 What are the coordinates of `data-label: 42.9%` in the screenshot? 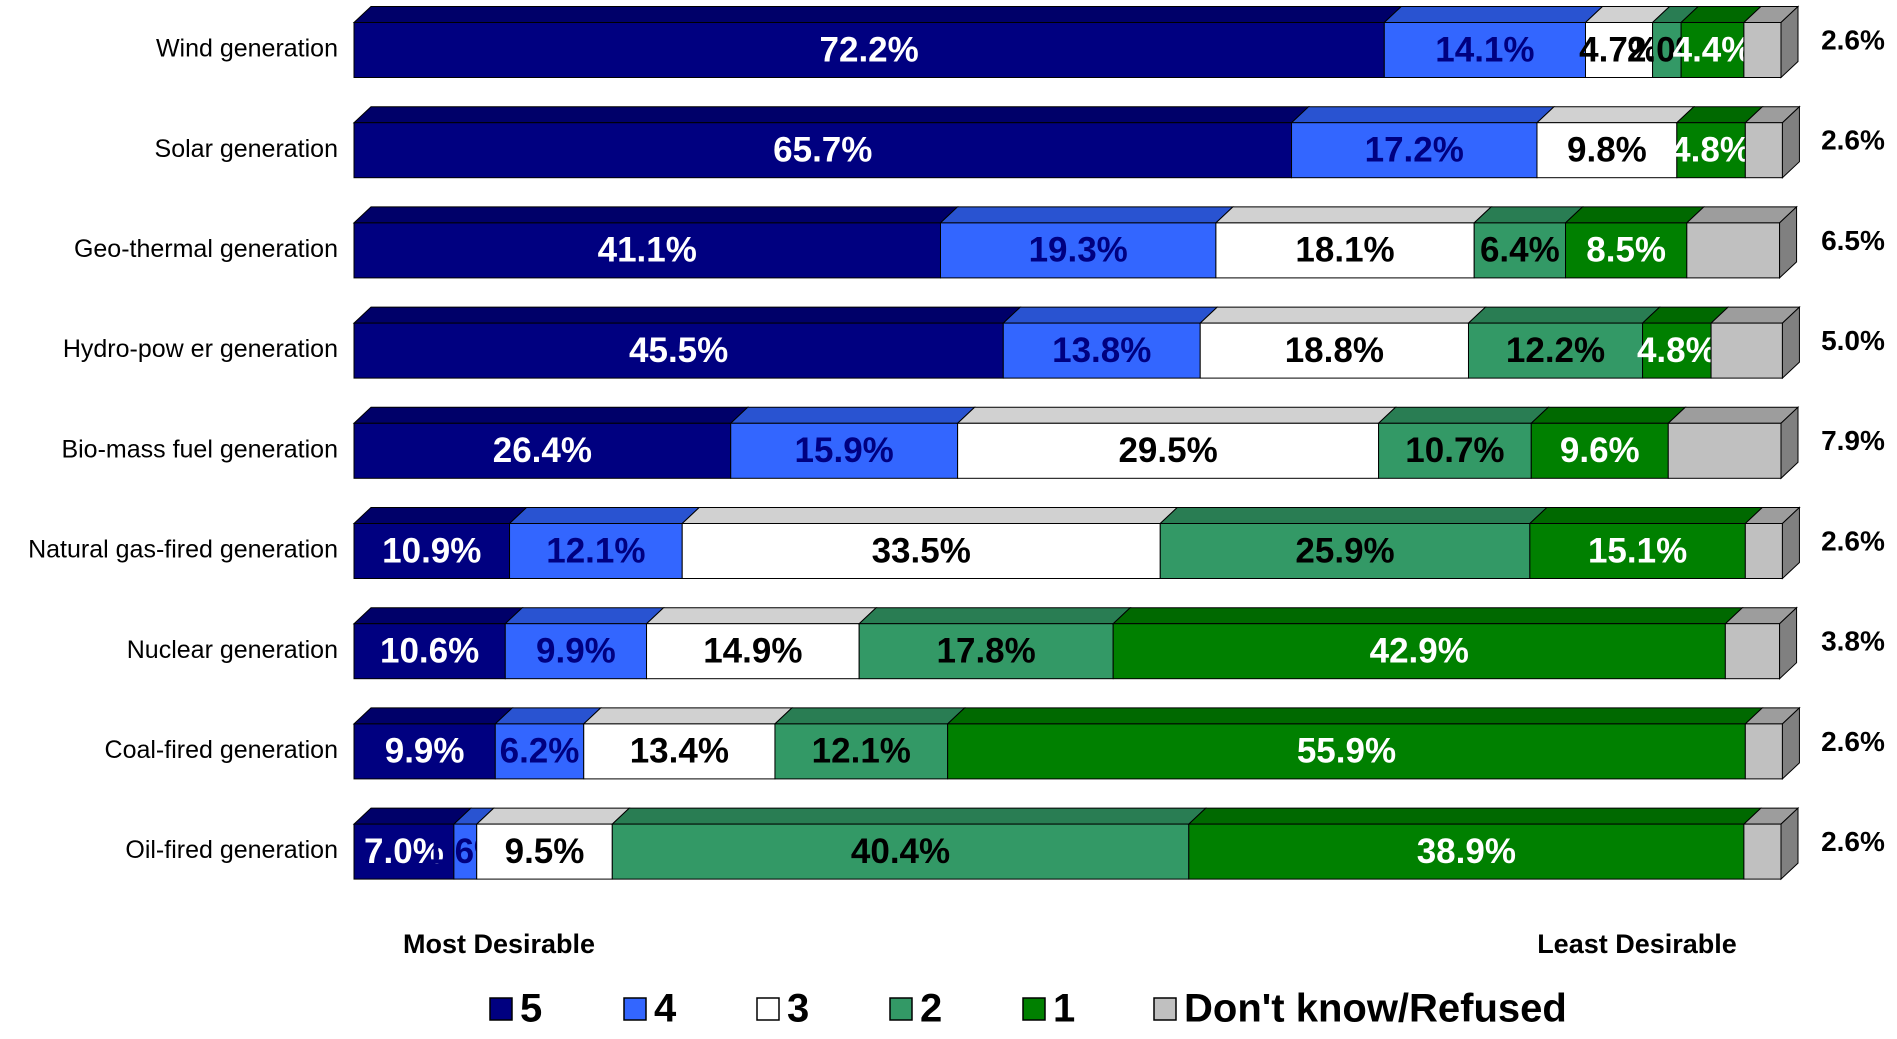 It's located at (1419, 650).